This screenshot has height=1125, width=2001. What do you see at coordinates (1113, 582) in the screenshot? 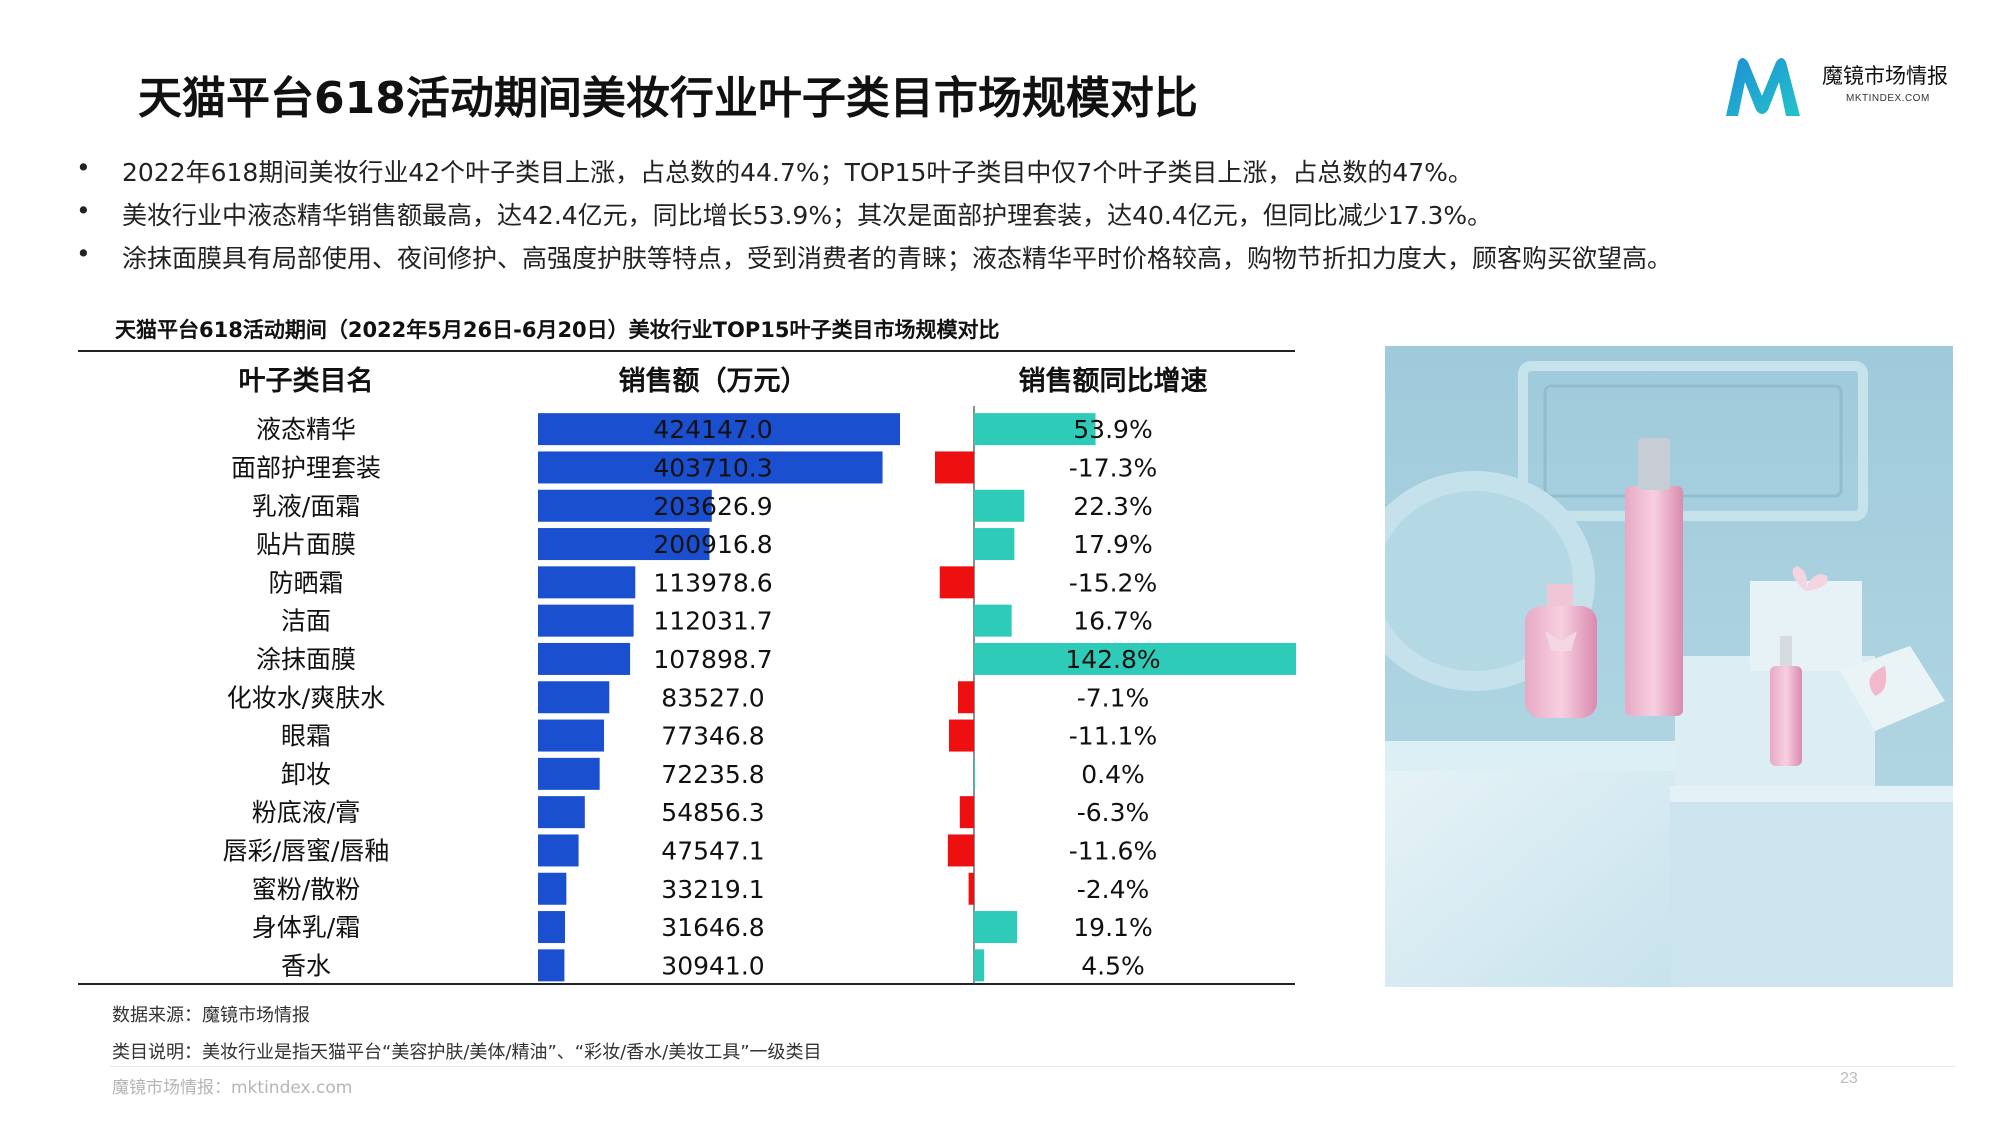
I see `growth-value-label: -15.2%` at bounding box center [1113, 582].